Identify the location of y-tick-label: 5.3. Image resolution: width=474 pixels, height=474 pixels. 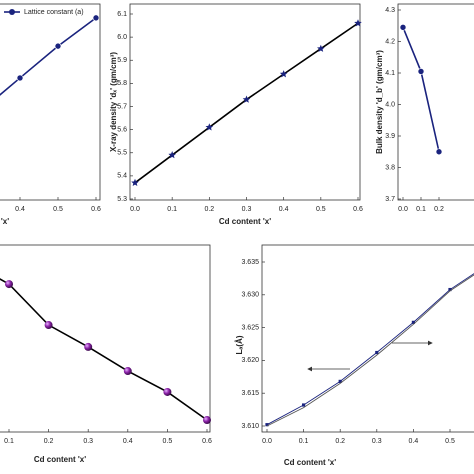
(122, 199).